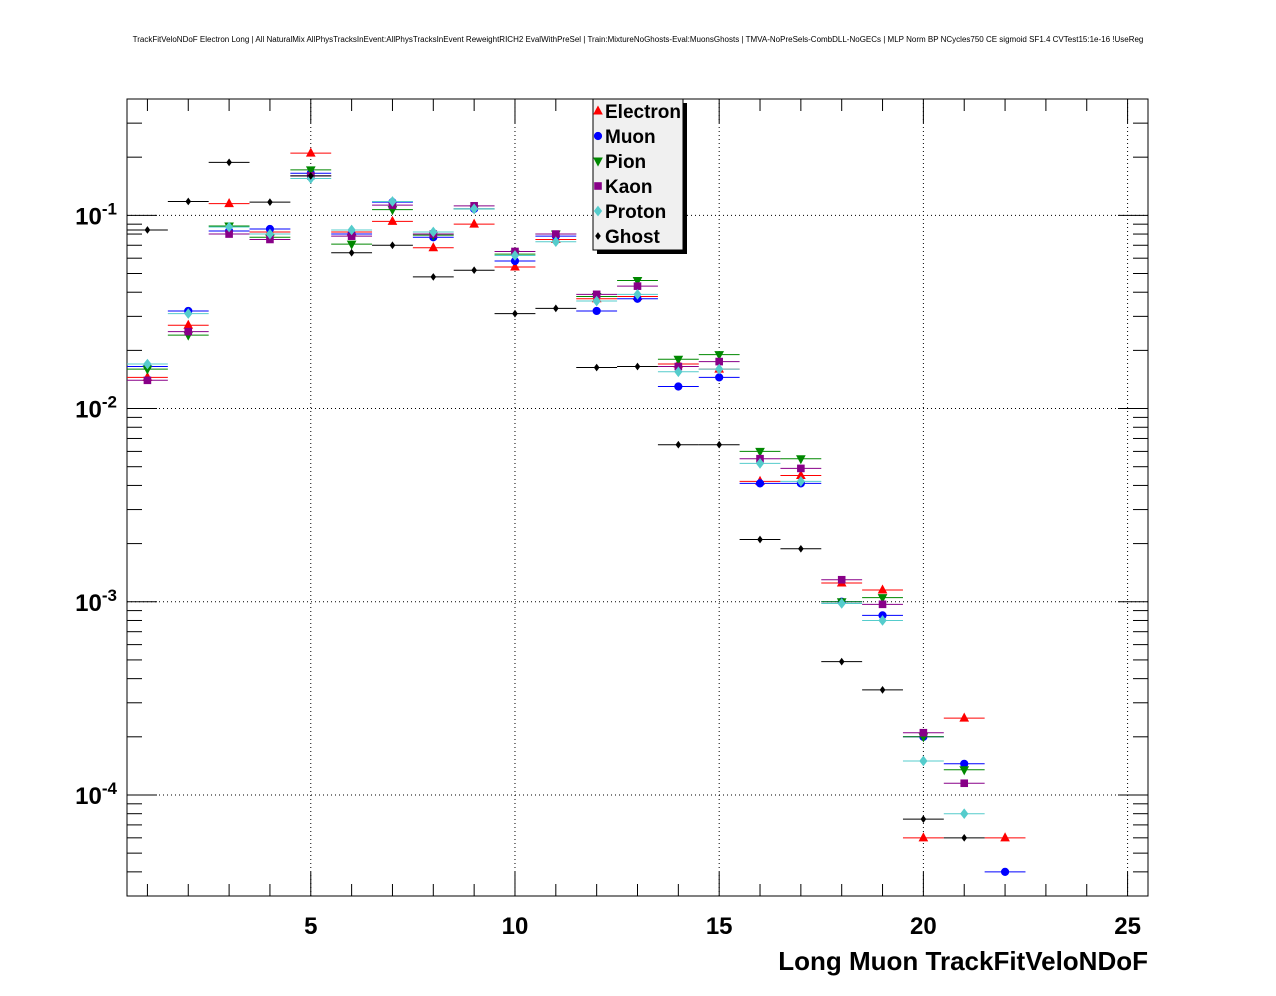 The width and height of the screenshot is (1276, 996). I want to click on y-tick-label: 10⁻², so click(96, 408).